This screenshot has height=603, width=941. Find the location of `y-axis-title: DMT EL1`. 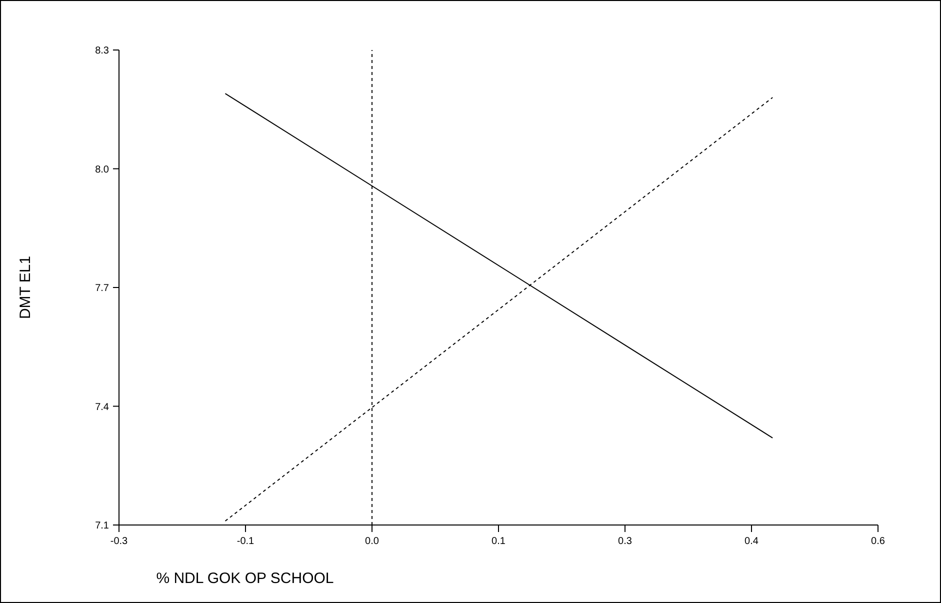

y-axis-title: DMT EL1 is located at coordinates (25, 288).